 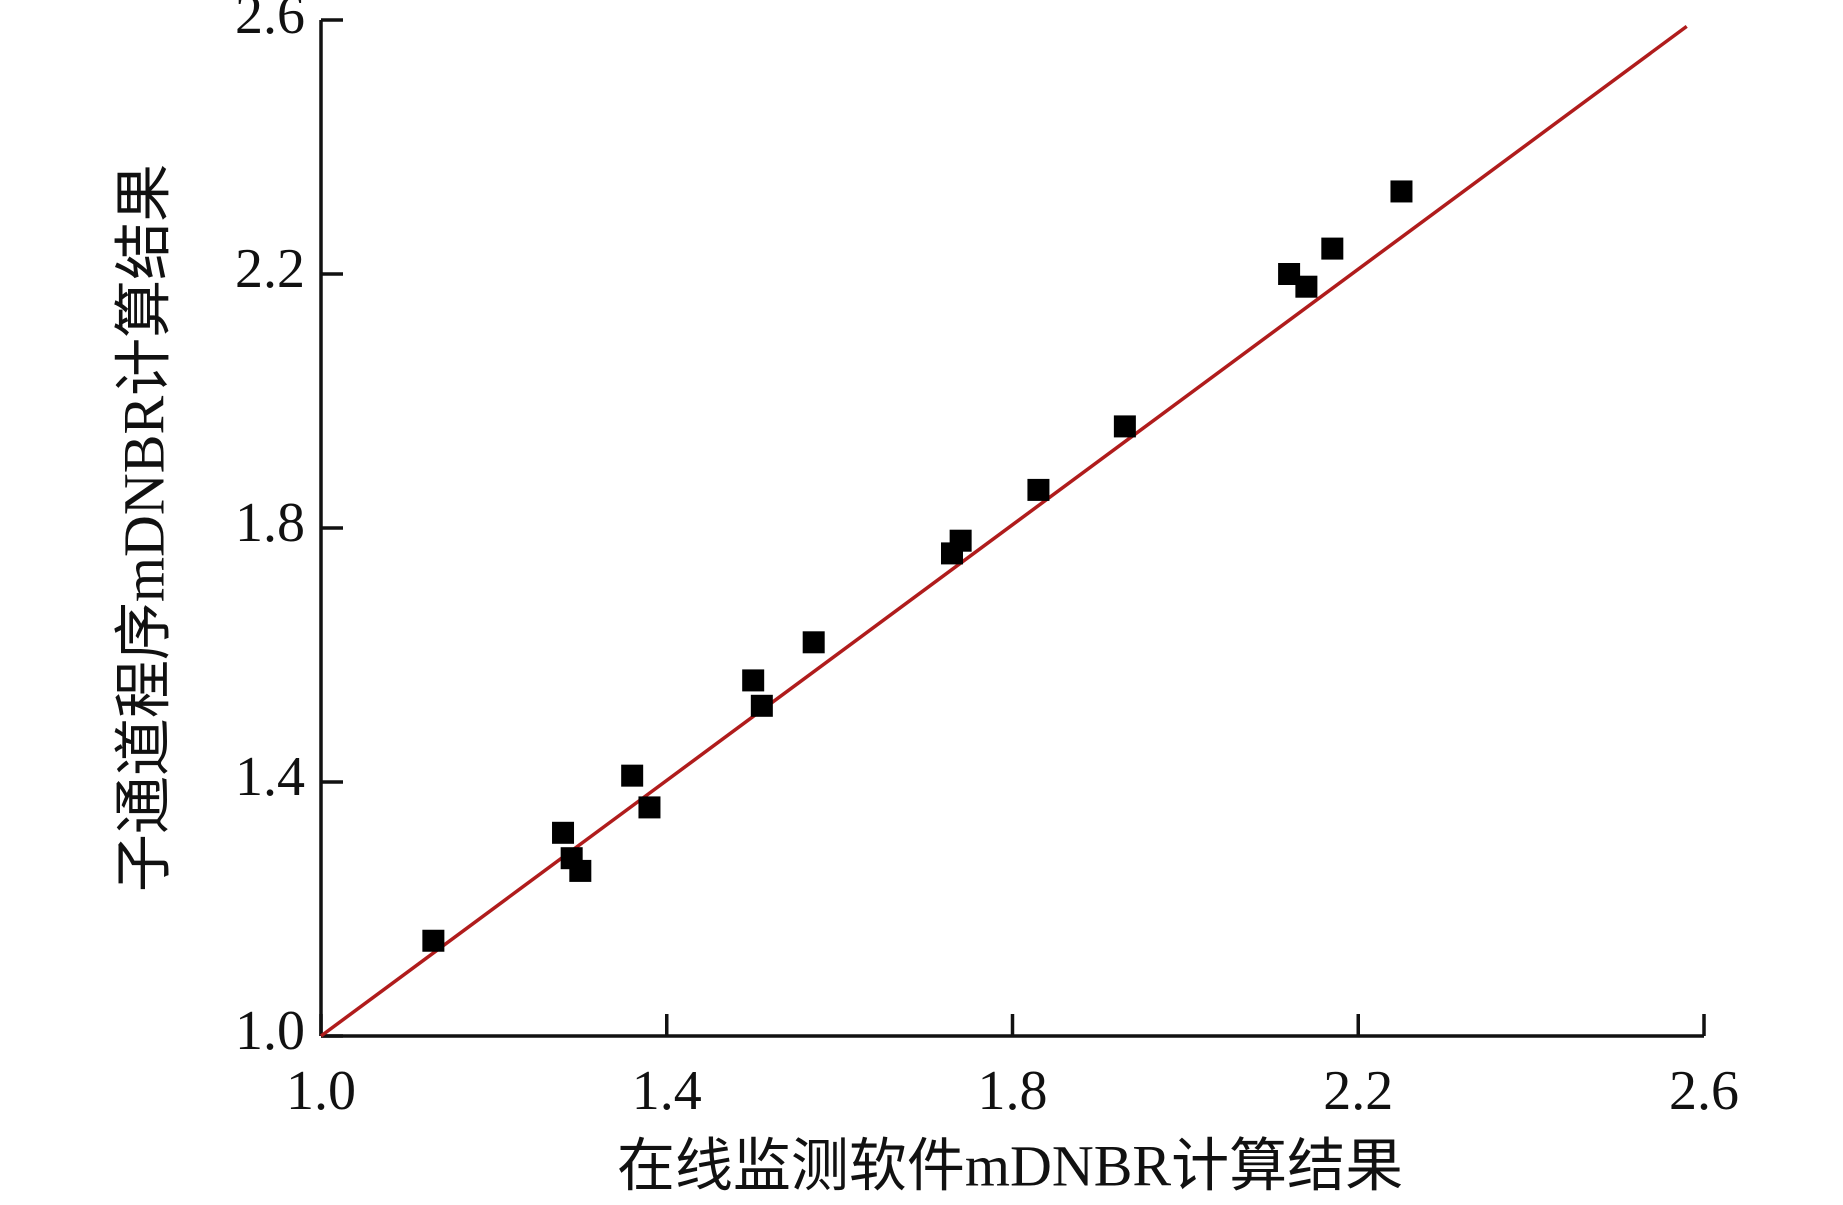 What do you see at coordinates (1010, 1165) in the screenshot?
I see `x-axis-title: 在线监测软件mDNBR计算结果` at bounding box center [1010, 1165].